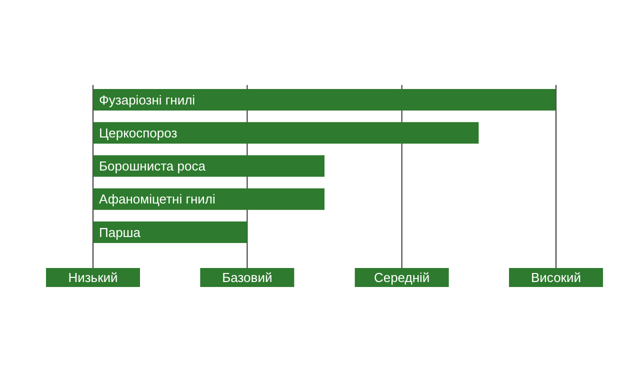 Image resolution: width=640 pixels, height=386 pixels. What do you see at coordinates (556, 278) in the screenshot?
I see `ref-line-label: Високий` at bounding box center [556, 278].